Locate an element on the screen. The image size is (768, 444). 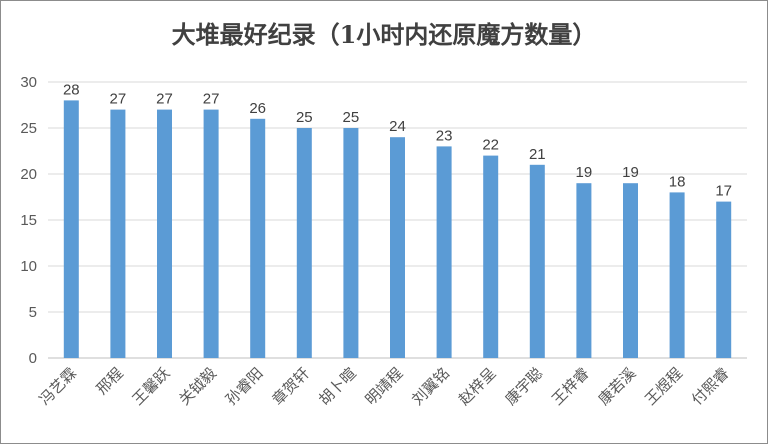
category-label: 康若溪 is located at coordinates (617, 386).